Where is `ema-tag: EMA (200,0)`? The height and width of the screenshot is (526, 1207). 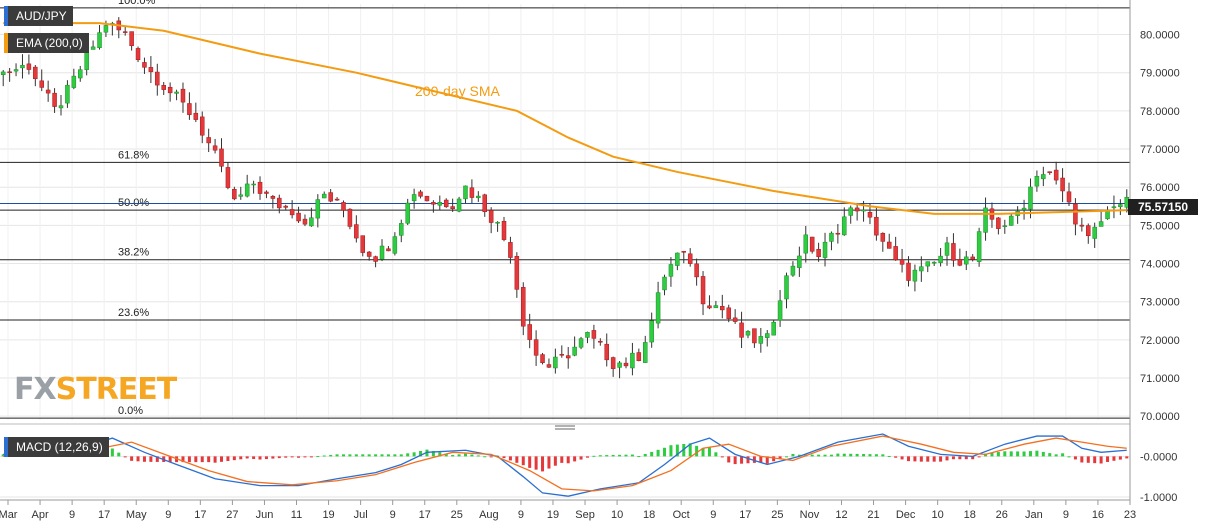 ema-tag: EMA (200,0) is located at coordinates (46, 43).